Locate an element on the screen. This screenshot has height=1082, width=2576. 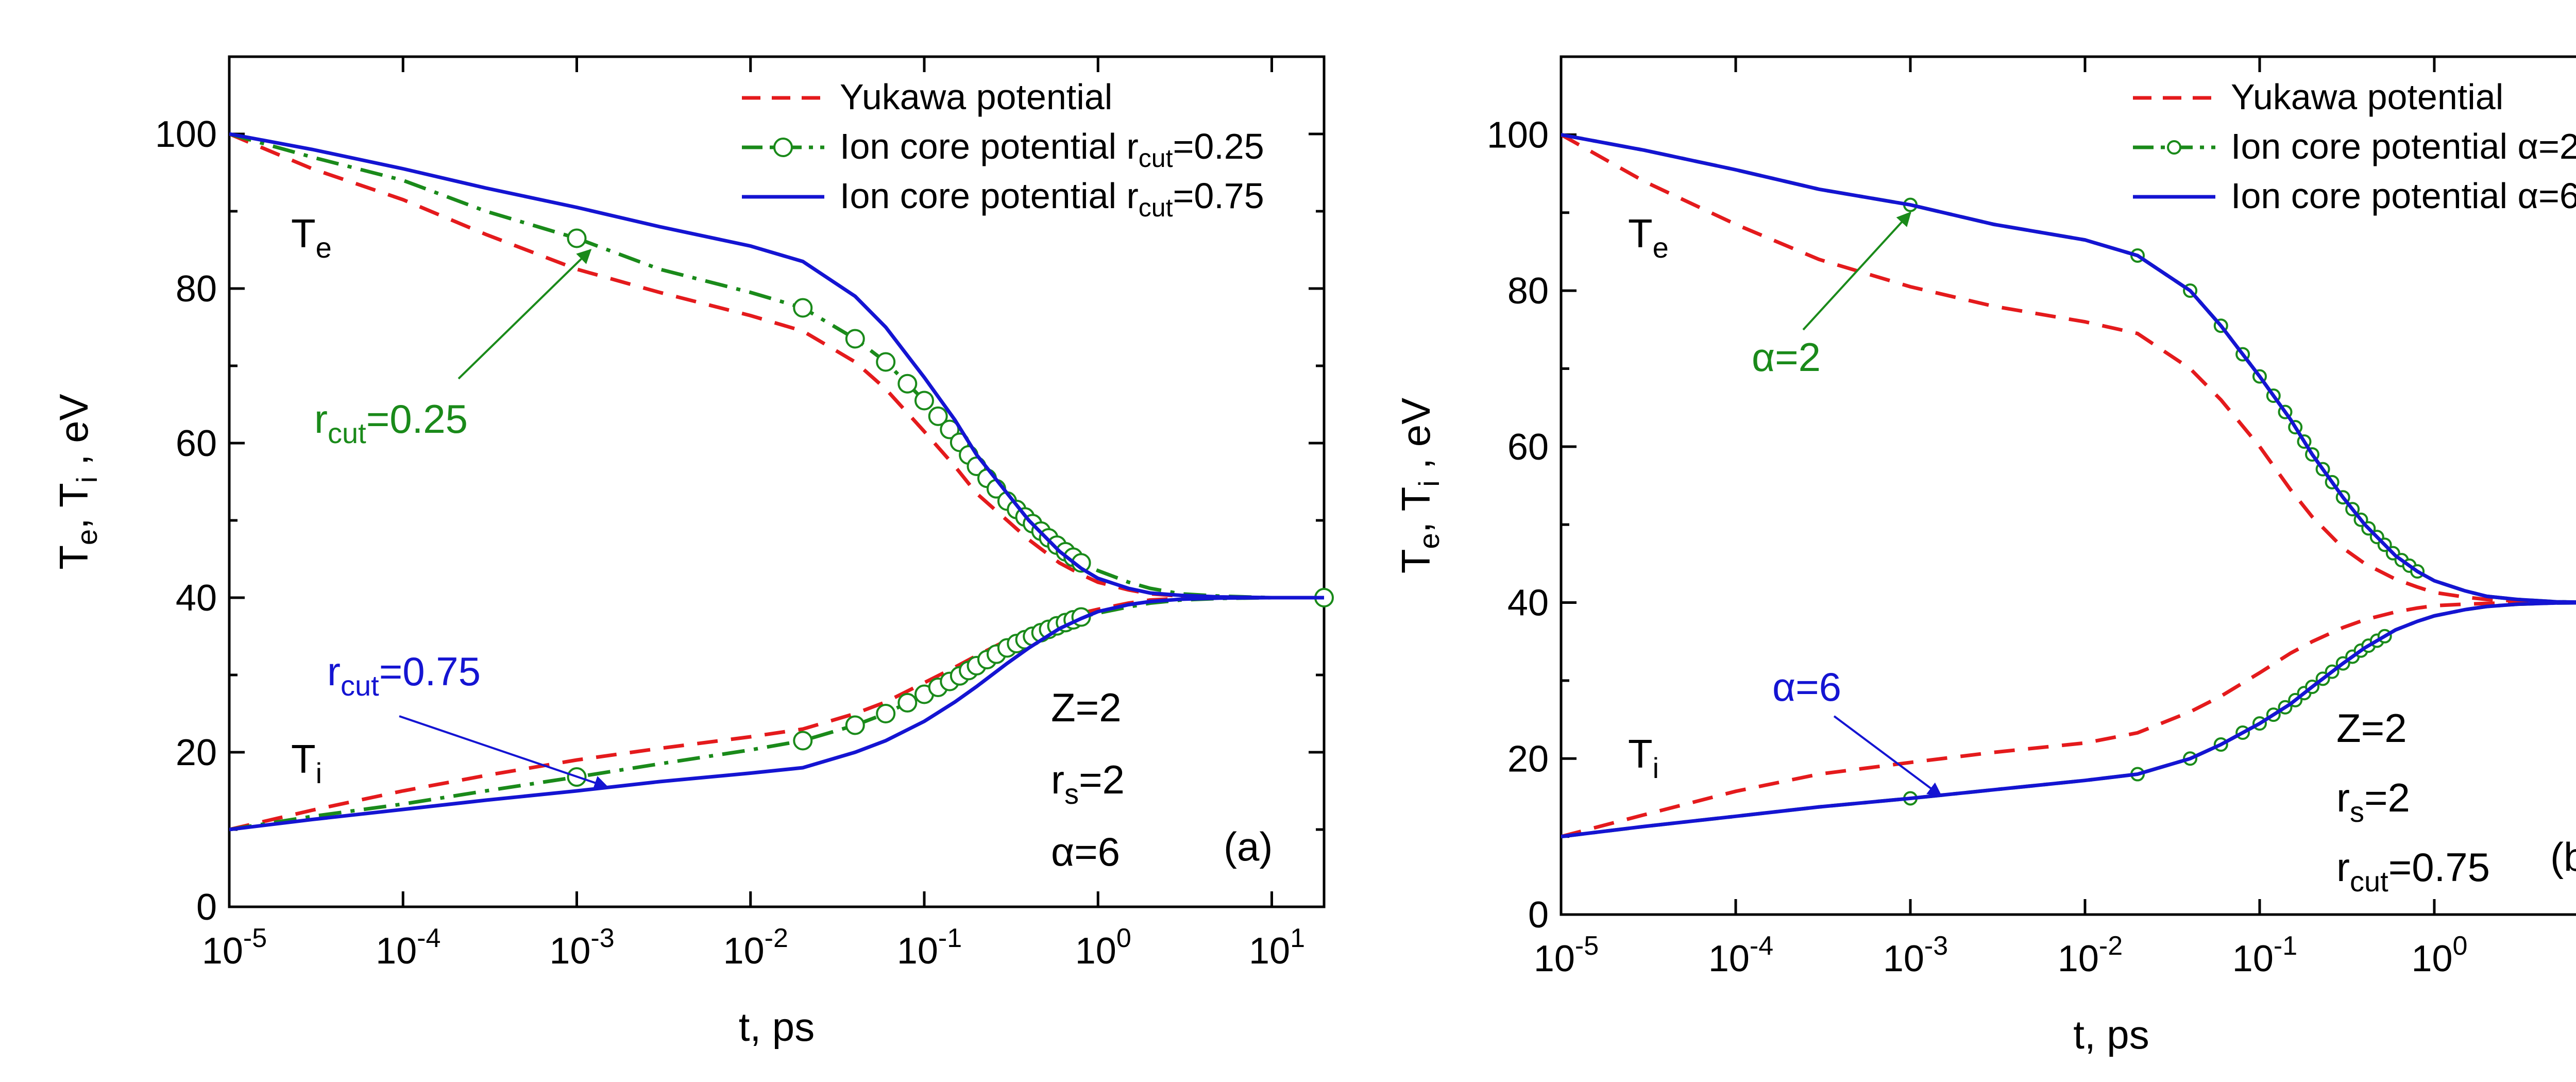
legend-label-alpha2: Ion core potential α=2 is located at coordinates (2403, 146).